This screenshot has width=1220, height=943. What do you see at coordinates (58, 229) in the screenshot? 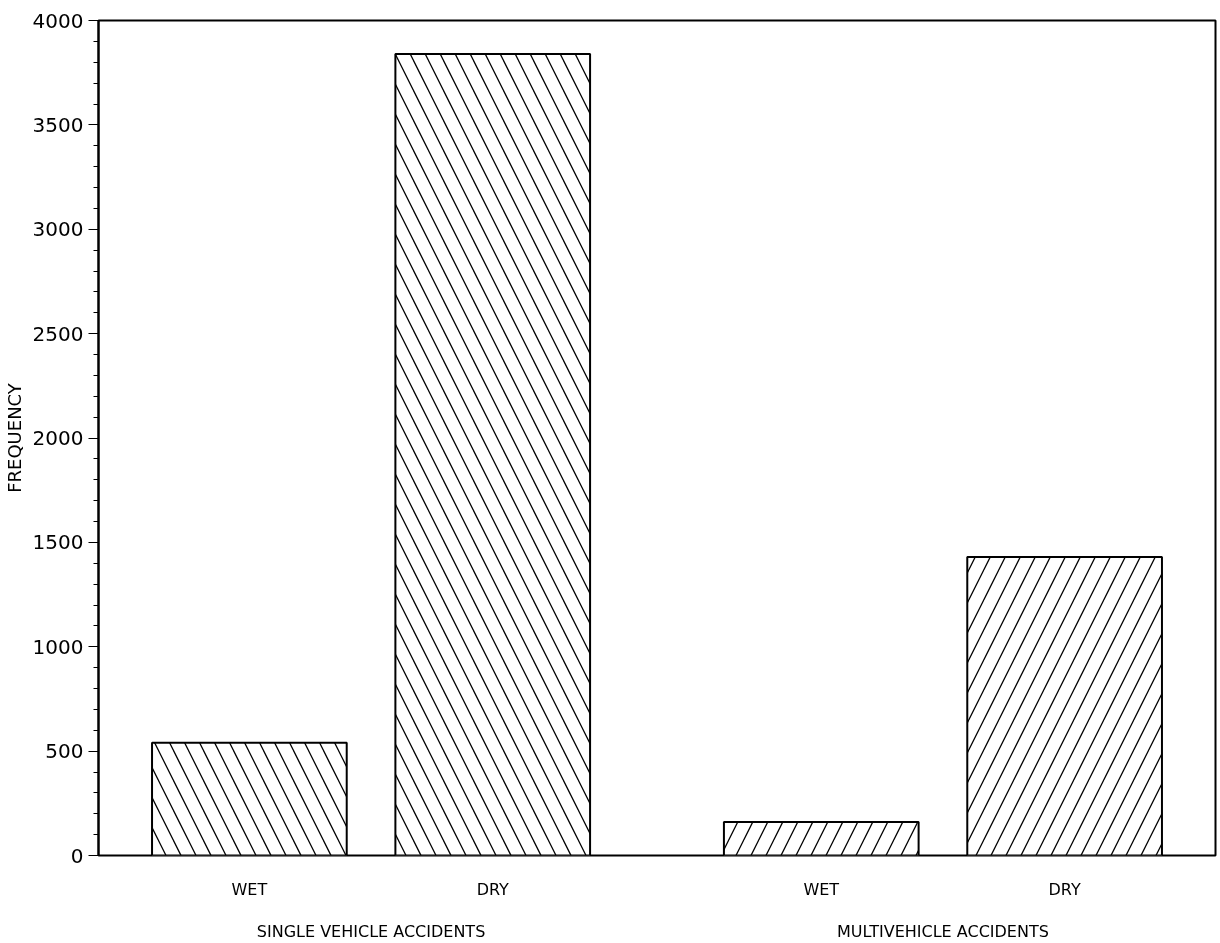
I see `y-tick-label: 3000` at bounding box center [58, 229].